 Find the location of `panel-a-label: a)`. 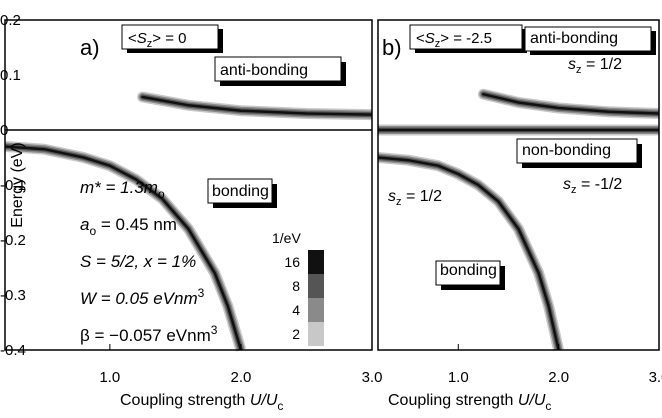

panel-a-label: a) is located at coordinates (90, 47).